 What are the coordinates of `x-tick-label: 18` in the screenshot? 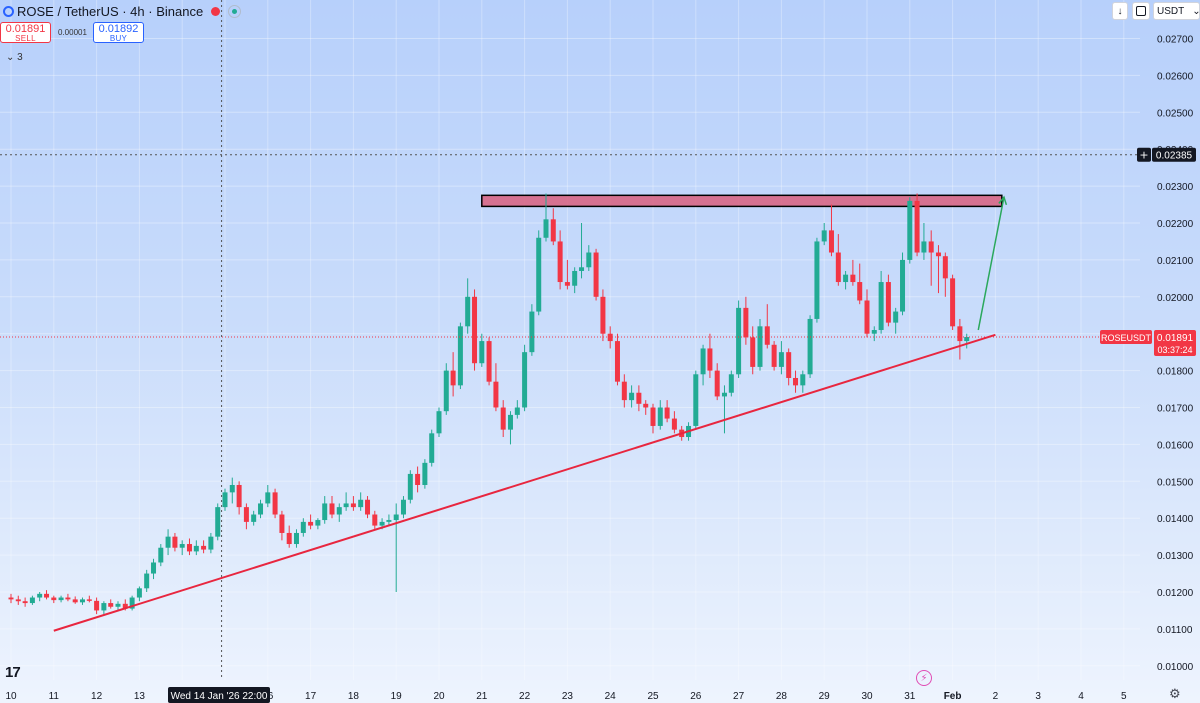 It's located at (354, 696).